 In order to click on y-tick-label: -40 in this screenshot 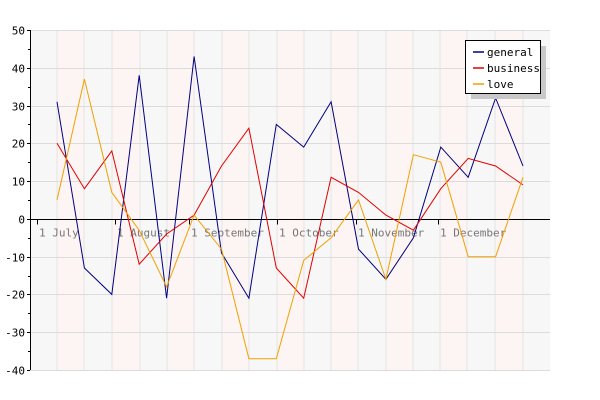, I will do `click(15, 371)`.